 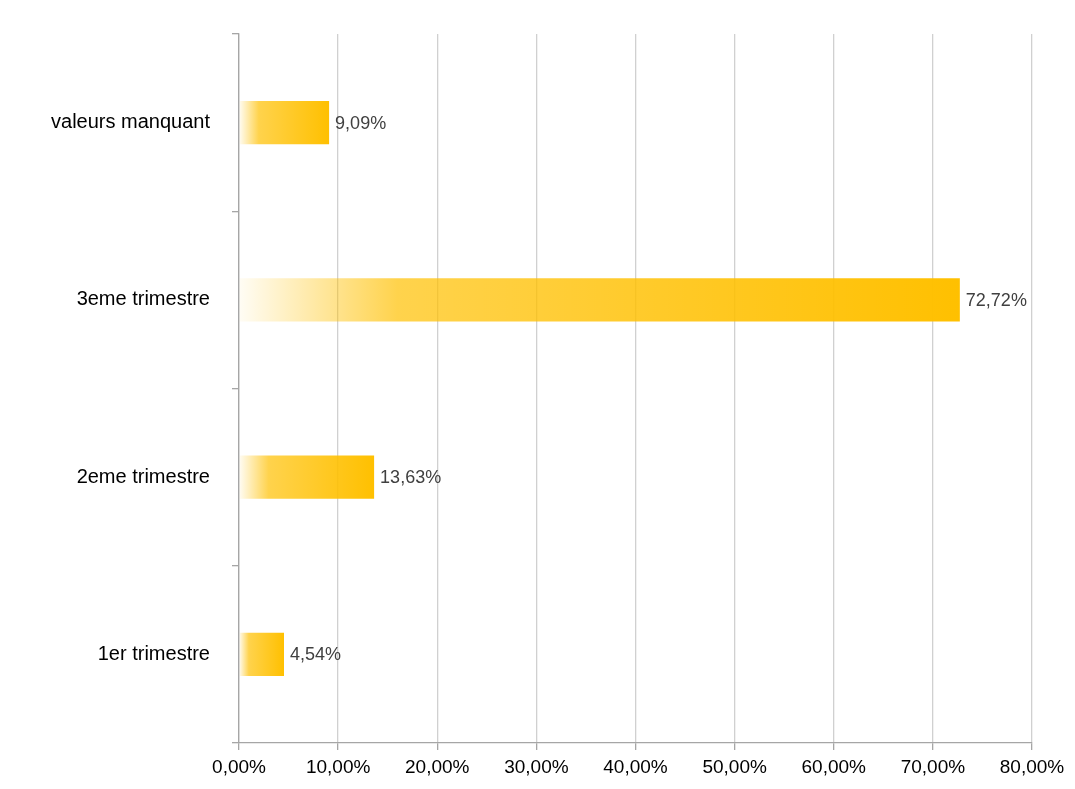 I want to click on data-label: 13,63%, so click(x=411, y=477).